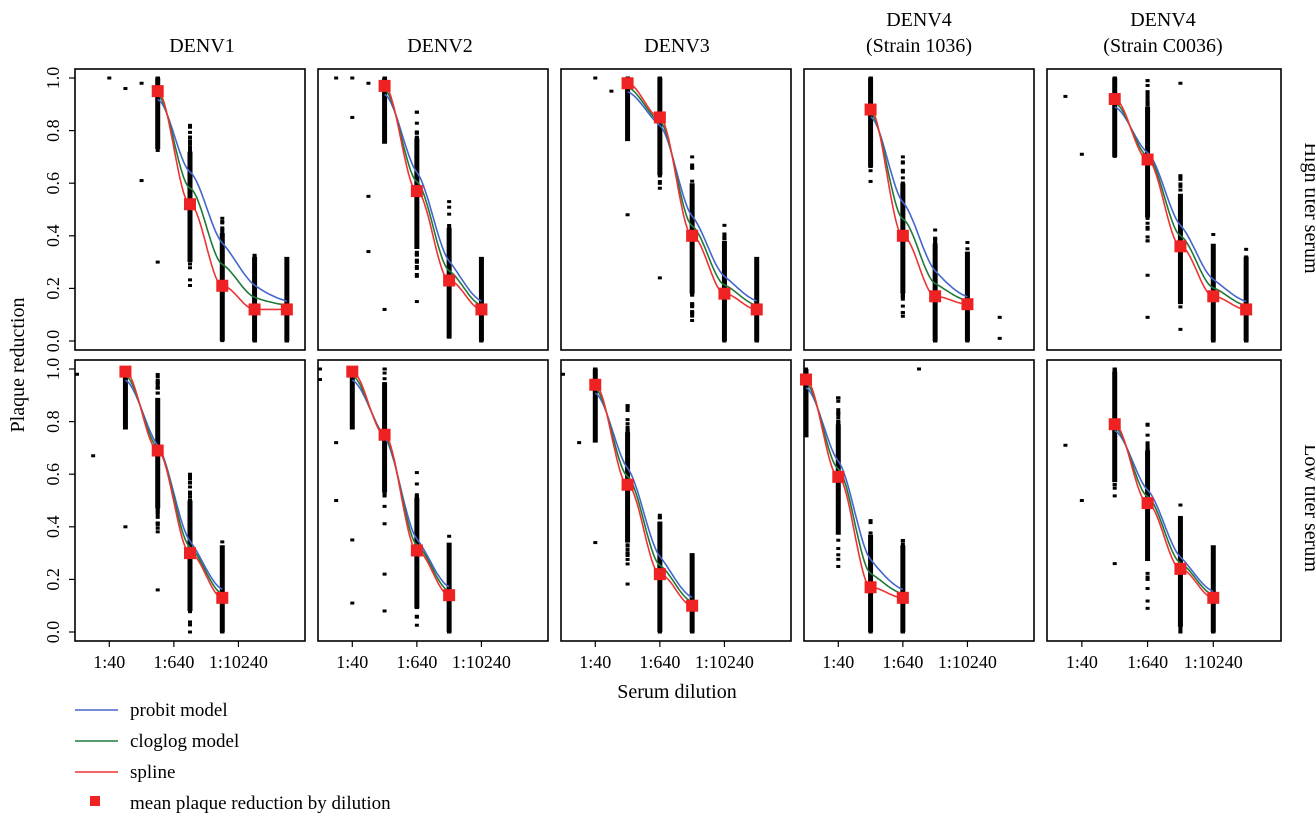 This screenshot has width=1315, height=818. What do you see at coordinates (53, 474) in the screenshot?
I see `y-tick-label: 0.6` at bounding box center [53, 474].